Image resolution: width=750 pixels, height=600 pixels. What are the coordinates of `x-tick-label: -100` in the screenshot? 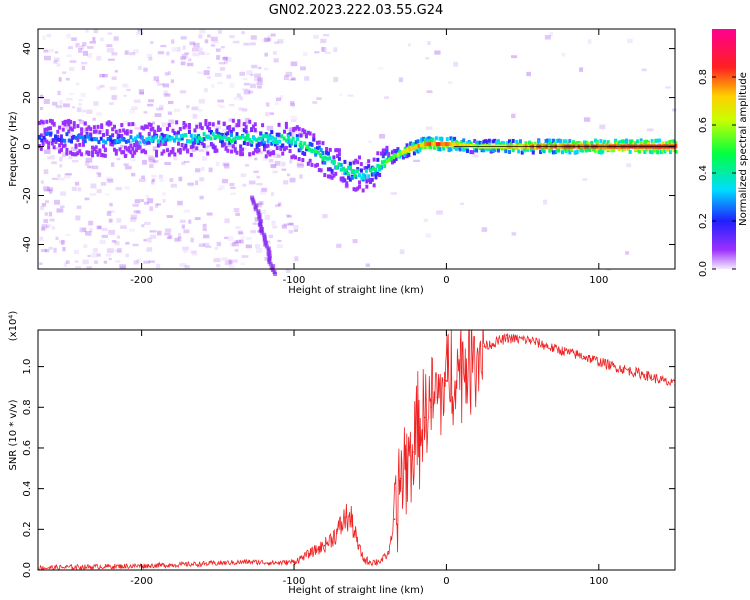 It's located at (294, 280).